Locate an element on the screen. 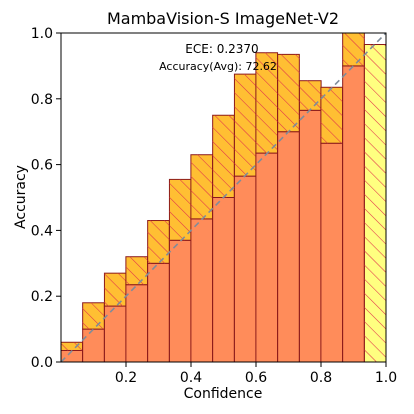  x-tick-label-3: 0.8 is located at coordinates (321, 378).